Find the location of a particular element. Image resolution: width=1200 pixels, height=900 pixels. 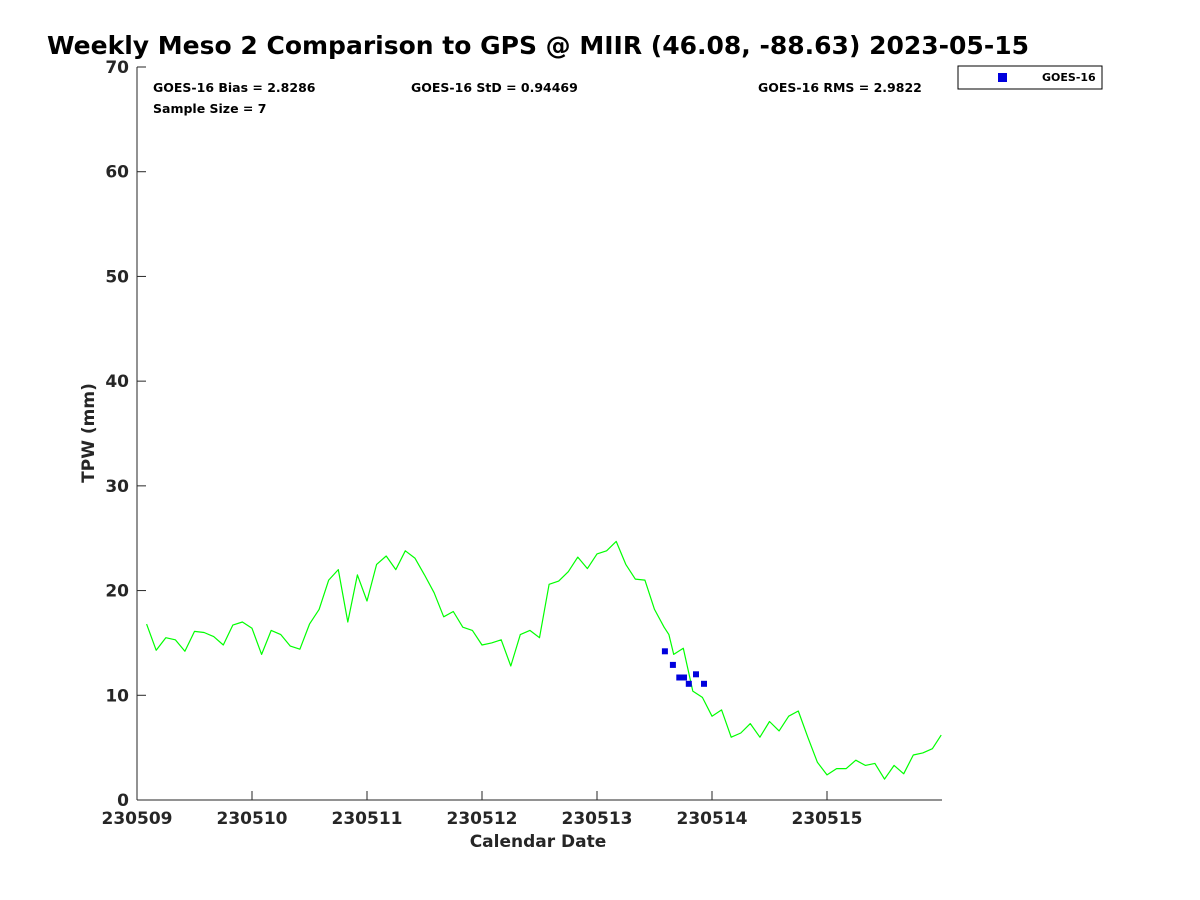

sample-size-stat: Sample Size = 7 is located at coordinates (209, 108).